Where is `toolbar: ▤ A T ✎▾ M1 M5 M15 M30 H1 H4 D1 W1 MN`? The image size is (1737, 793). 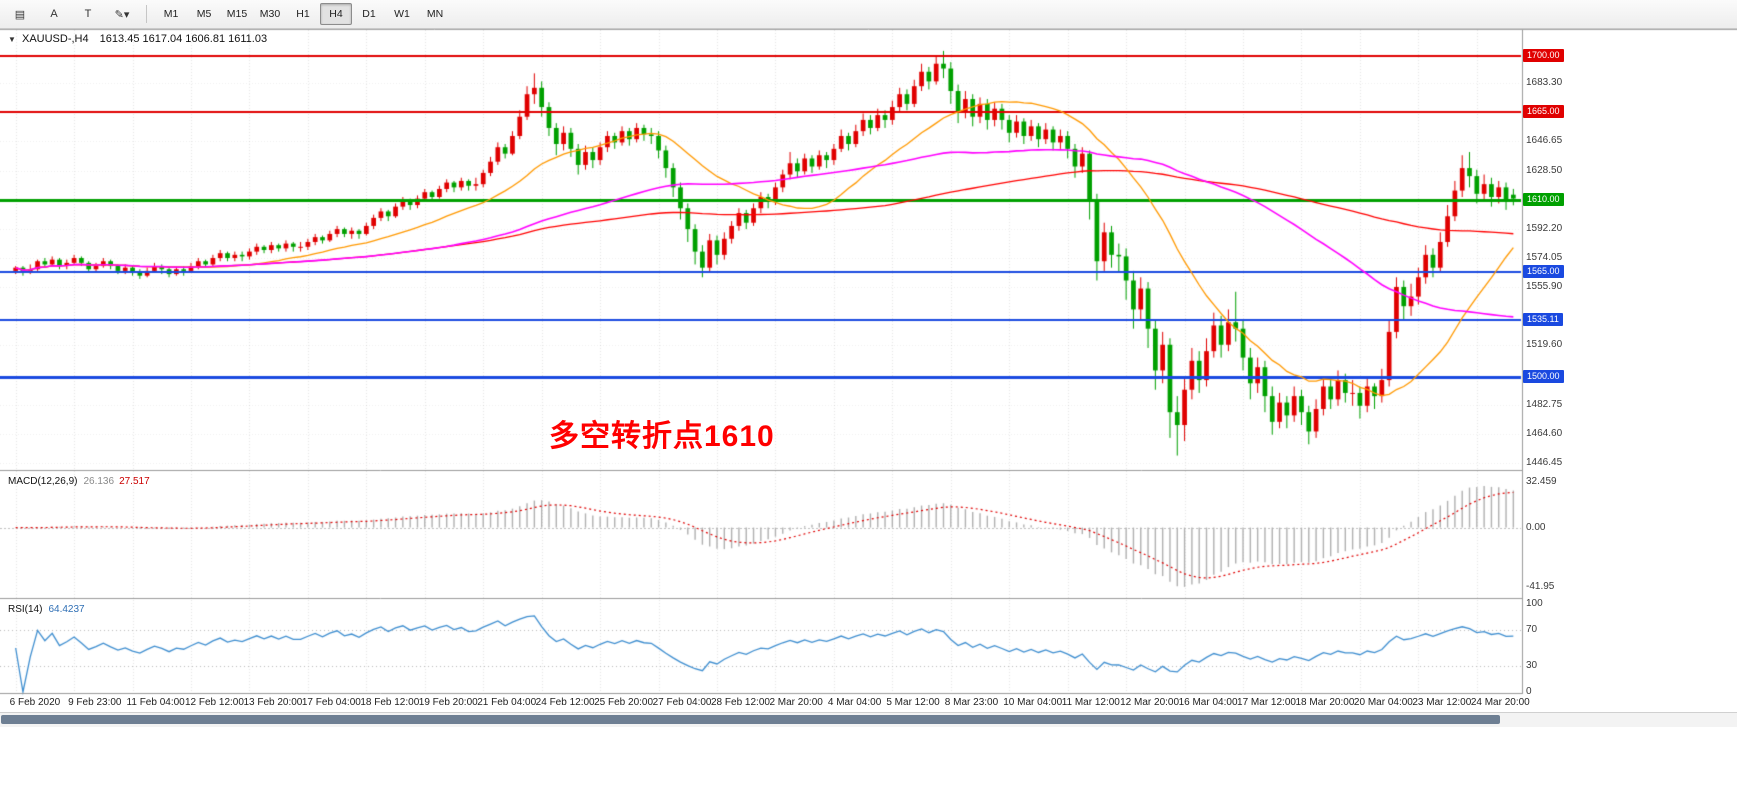 toolbar: ▤ A T ✎▾ M1 M5 M15 M30 H1 H4 D1 W1 MN is located at coordinates (868, 14).